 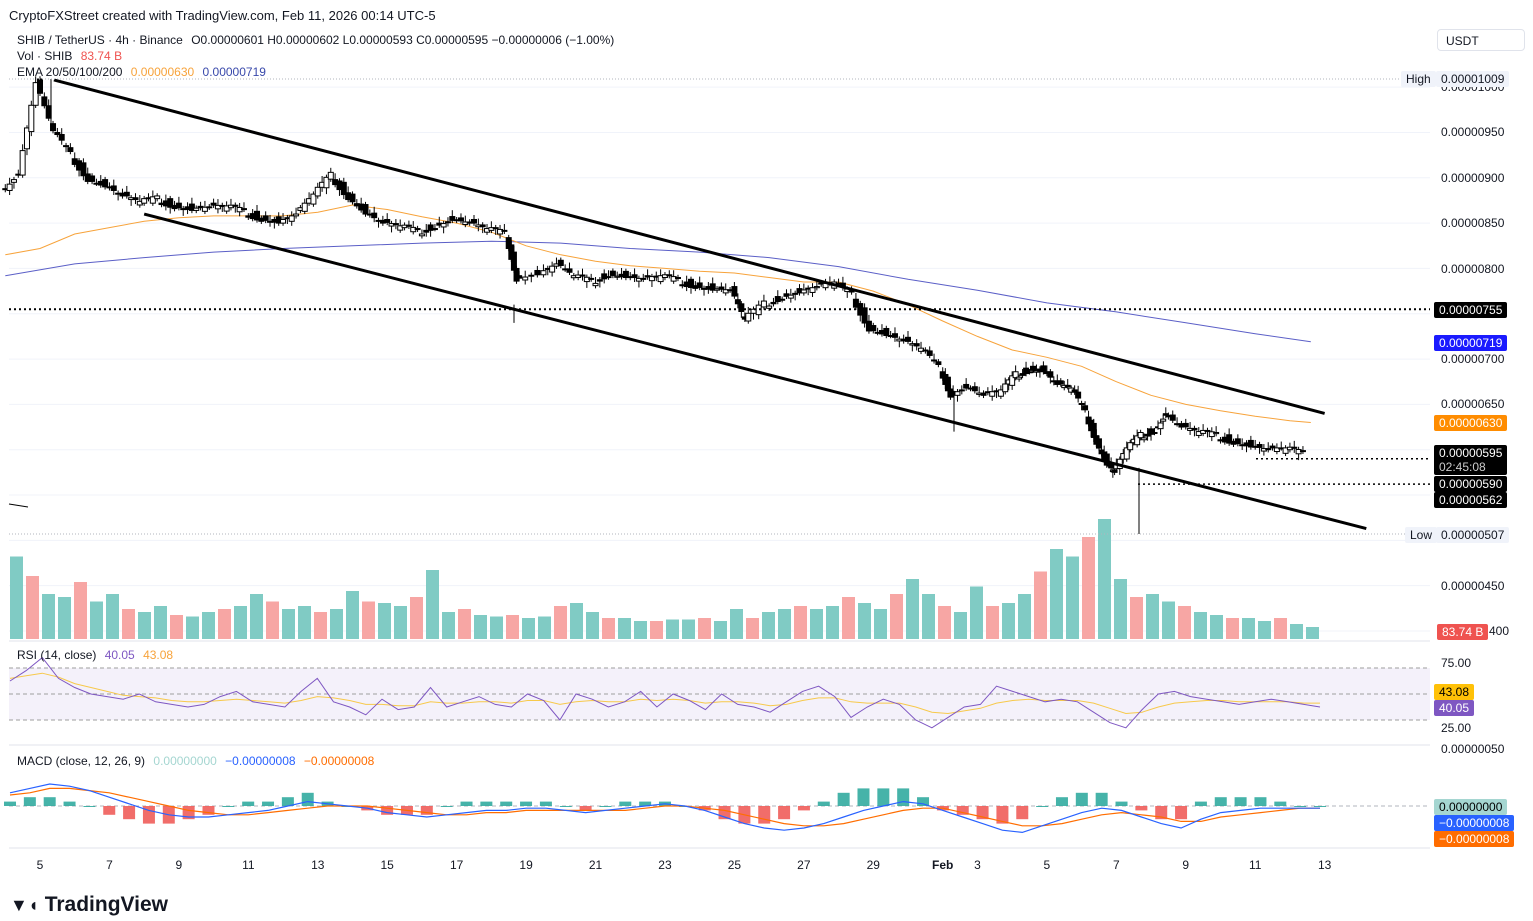 I want to click on rsi-line, so click(x=665, y=692).